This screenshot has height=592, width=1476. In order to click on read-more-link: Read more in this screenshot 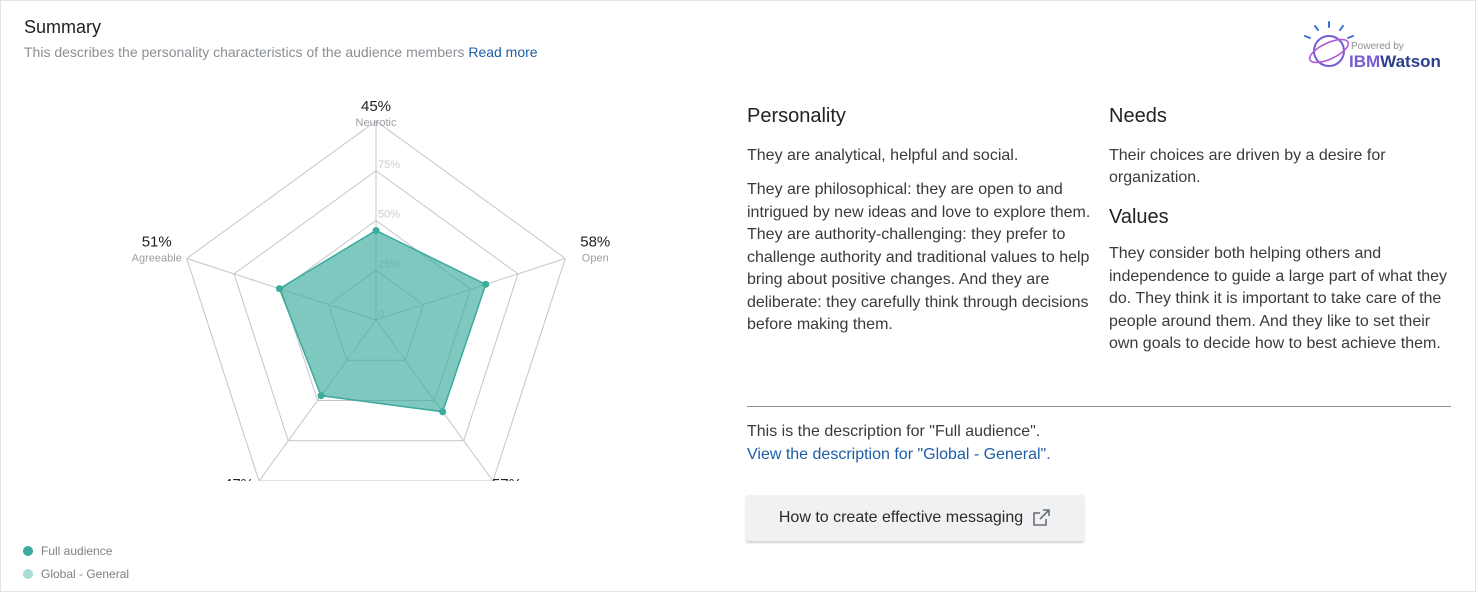, I will do `click(503, 52)`.